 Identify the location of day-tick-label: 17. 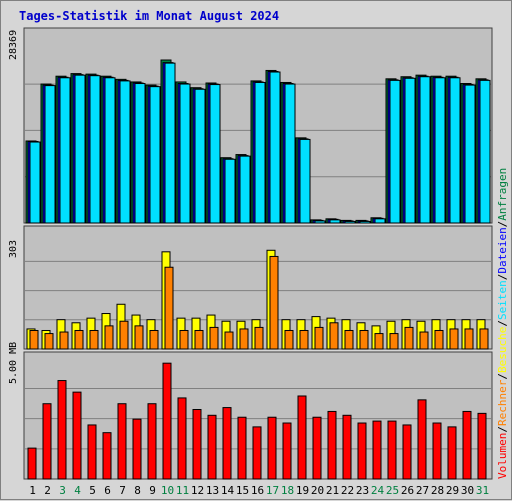
(272, 490).